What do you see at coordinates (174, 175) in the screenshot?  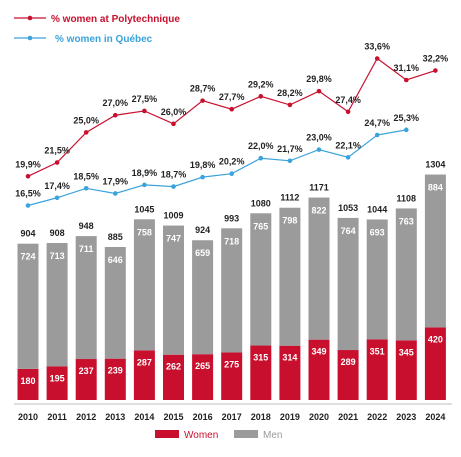 I see `quebec-point-label: 18,7%` at bounding box center [174, 175].